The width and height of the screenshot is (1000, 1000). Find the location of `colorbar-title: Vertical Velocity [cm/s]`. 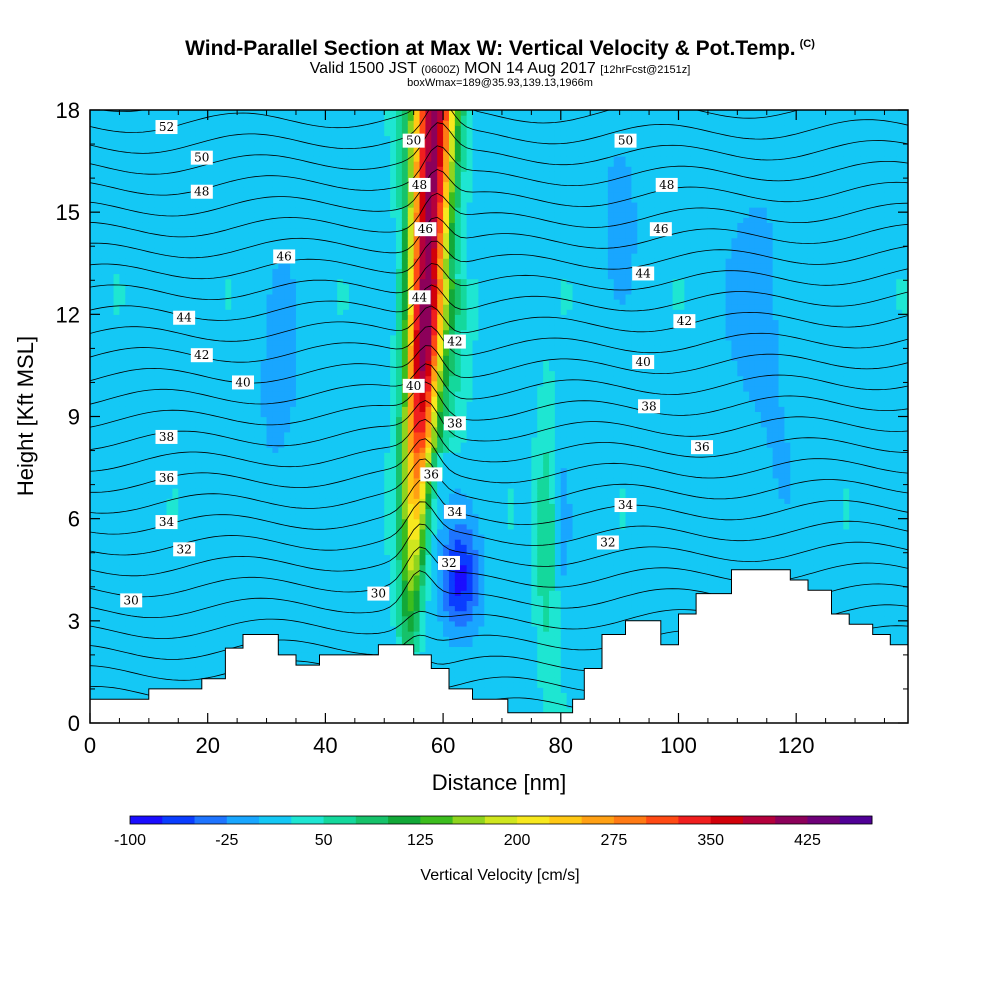

colorbar-title: Vertical Velocity [cm/s] is located at coordinates (499, 875).